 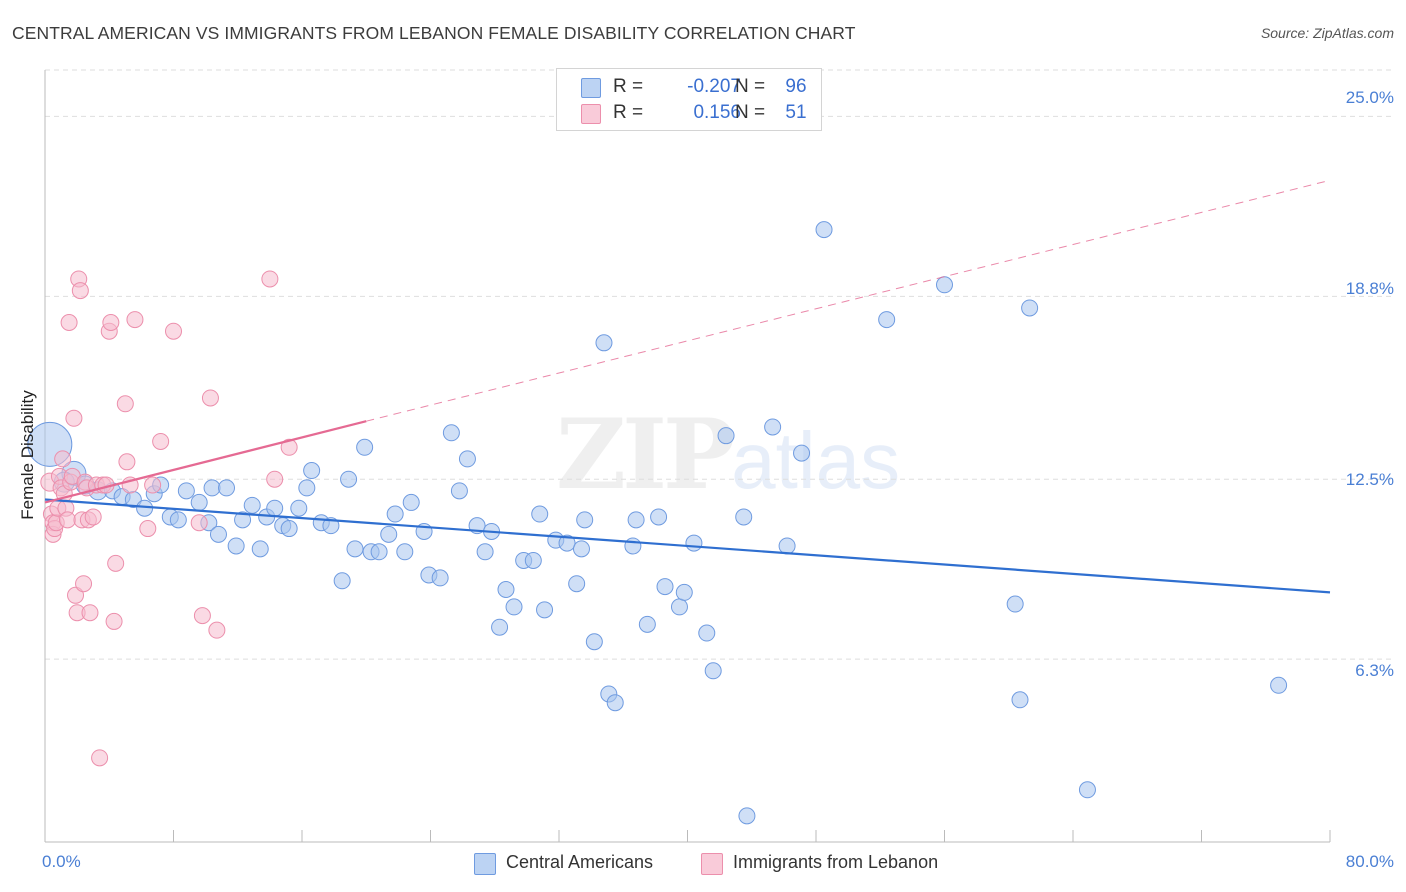 What do you see at coordinates (717, 112) in the screenshot?
I see `r-value: 0.156` at bounding box center [717, 112].